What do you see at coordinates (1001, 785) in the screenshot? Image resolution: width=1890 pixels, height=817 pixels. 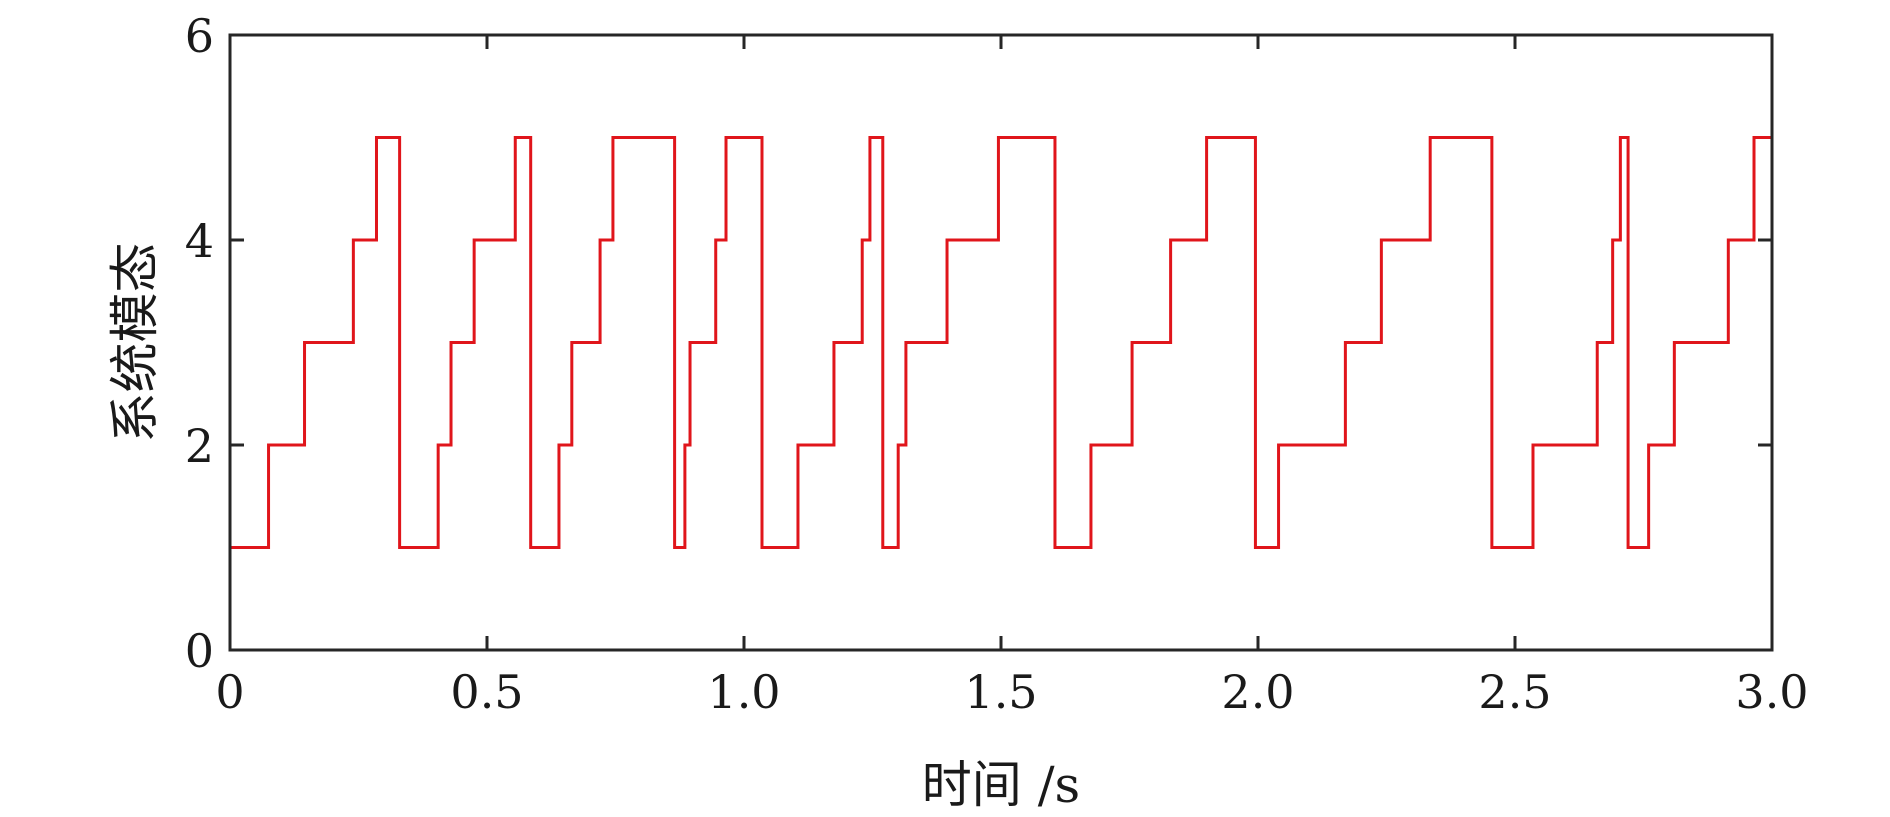 I see `x-axis-label: 时间 /s` at bounding box center [1001, 785].